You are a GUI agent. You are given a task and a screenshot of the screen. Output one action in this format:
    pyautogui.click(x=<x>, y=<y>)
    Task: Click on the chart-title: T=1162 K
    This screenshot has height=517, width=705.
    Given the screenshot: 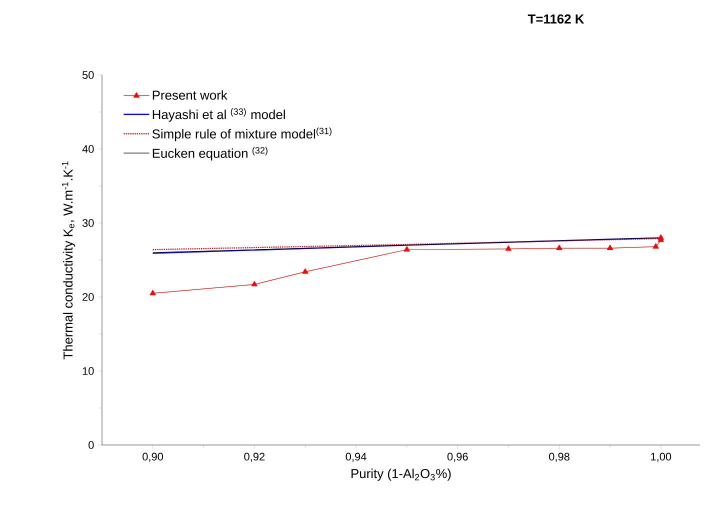 What is the action you would take?
    pyautogui.click(x=556, y=19)
    